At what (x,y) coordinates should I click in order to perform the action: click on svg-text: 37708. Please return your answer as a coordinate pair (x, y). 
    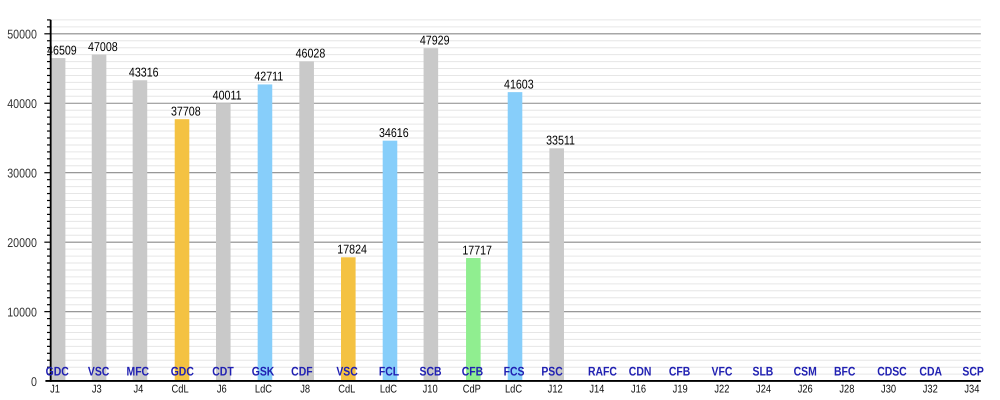
    Looking at the image, I should click on (186, 110).